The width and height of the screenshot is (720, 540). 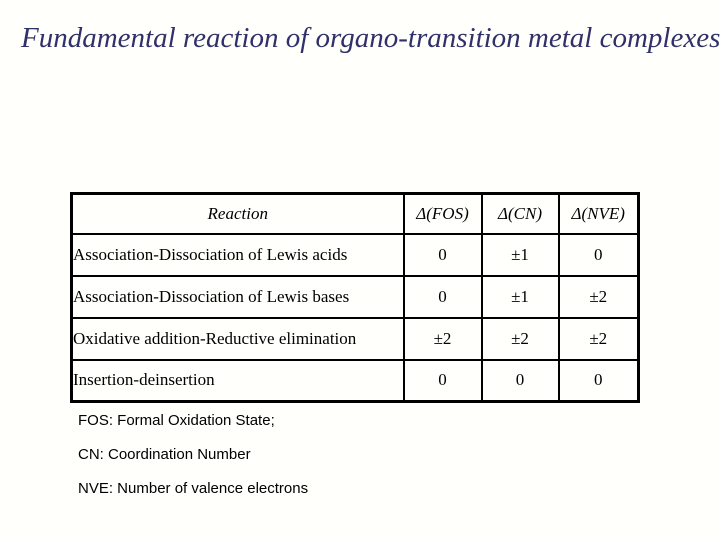 I want to click on table-row: Insertion-deinsertion 0 0 0, so click(x=355, y=380).